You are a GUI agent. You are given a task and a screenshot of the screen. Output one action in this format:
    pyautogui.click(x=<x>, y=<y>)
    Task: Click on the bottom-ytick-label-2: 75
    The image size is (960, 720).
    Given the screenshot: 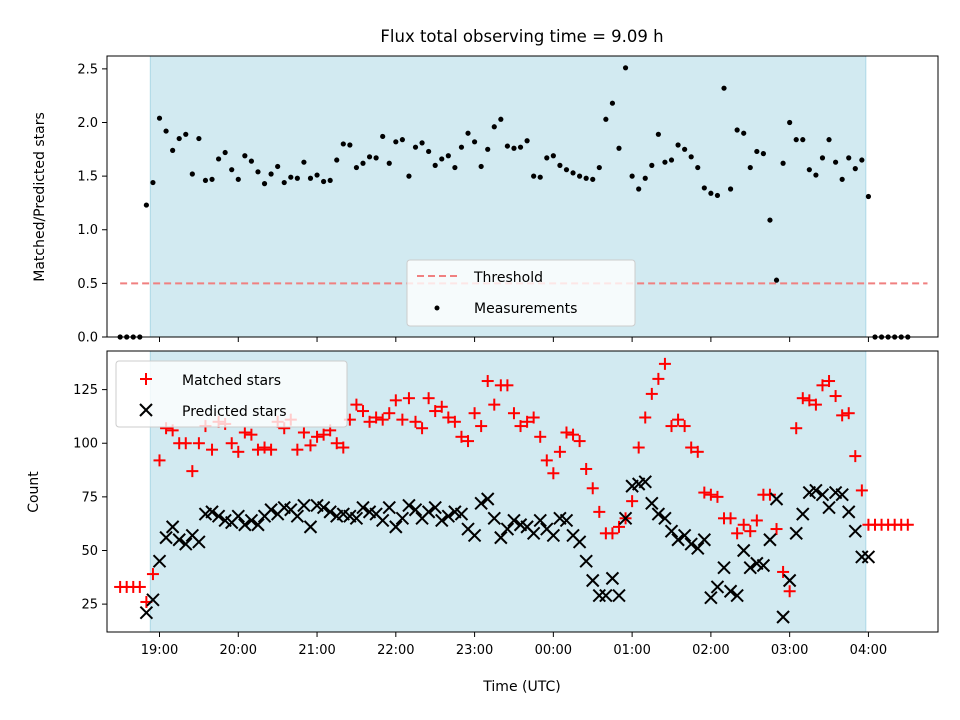 What is the action you would take?
    pyautogui.click(x=89, y=497)
    